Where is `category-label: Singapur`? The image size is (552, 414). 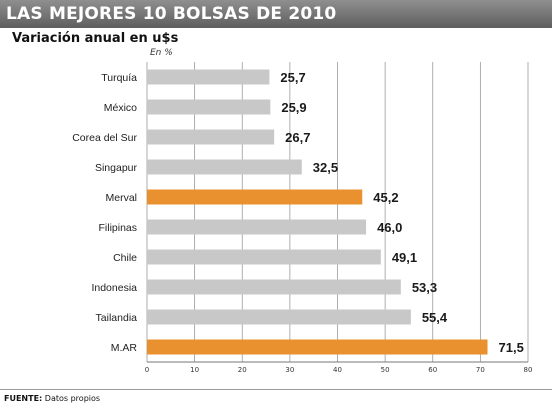 category-label: Singapur is located at coordinates (116, 168).